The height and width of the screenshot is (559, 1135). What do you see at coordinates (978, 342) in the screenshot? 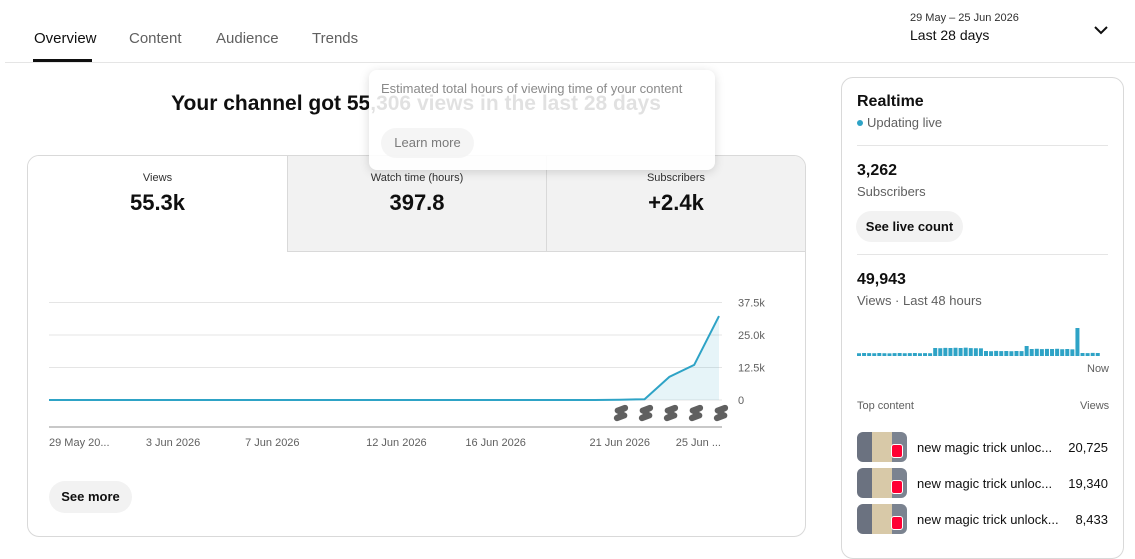
I see `views-sparkline` at bounding box center [978, 342].